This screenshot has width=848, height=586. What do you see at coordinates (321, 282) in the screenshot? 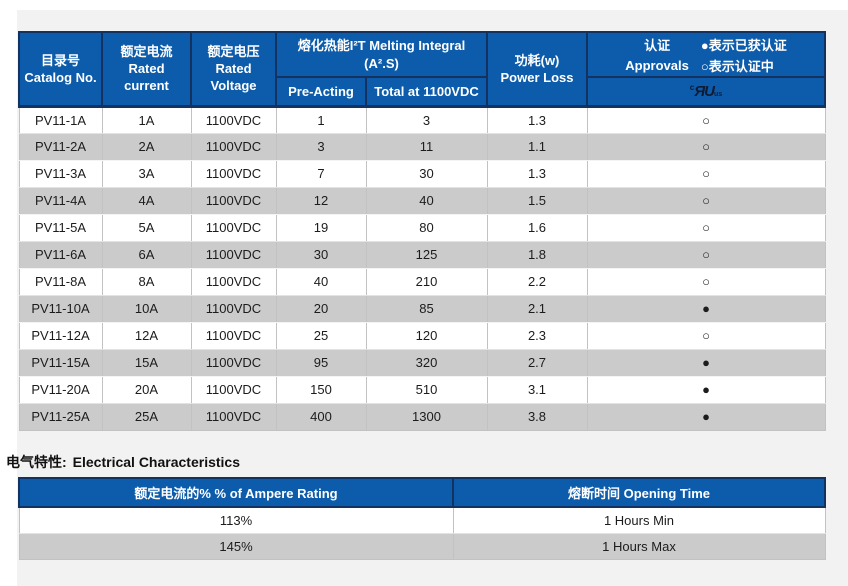
I see `cell-pre-acting: 40` at bounding box center [321, 282].